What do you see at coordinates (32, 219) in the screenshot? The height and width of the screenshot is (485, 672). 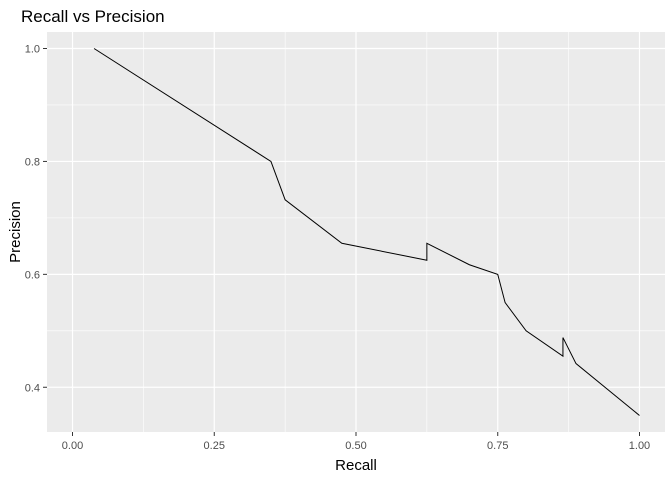 I see `y-axis-tick-labels: 0.4 0.6 0.8 1.0` at bounding box center [32, 219].